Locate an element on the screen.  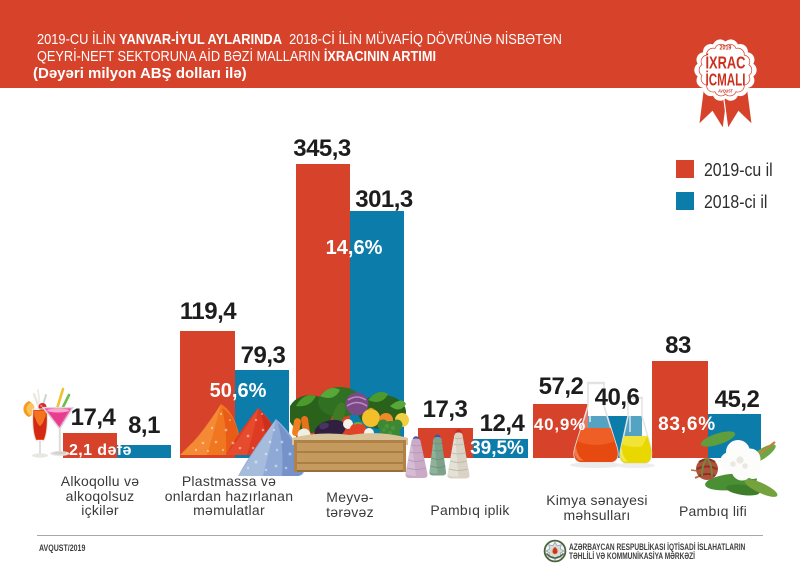
svg-text: İCMALI is located at coordinates (725, 80).